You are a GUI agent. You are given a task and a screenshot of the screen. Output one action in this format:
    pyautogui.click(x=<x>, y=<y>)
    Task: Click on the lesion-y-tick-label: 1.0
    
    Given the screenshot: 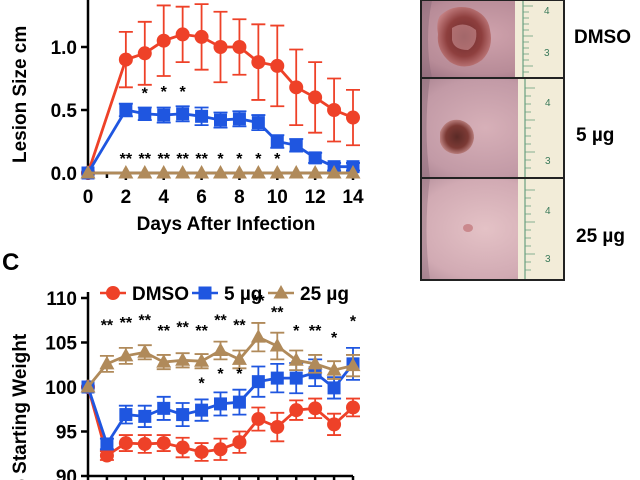 What is the action you would take?
    pyautogui.click(x=64, y=48)
    